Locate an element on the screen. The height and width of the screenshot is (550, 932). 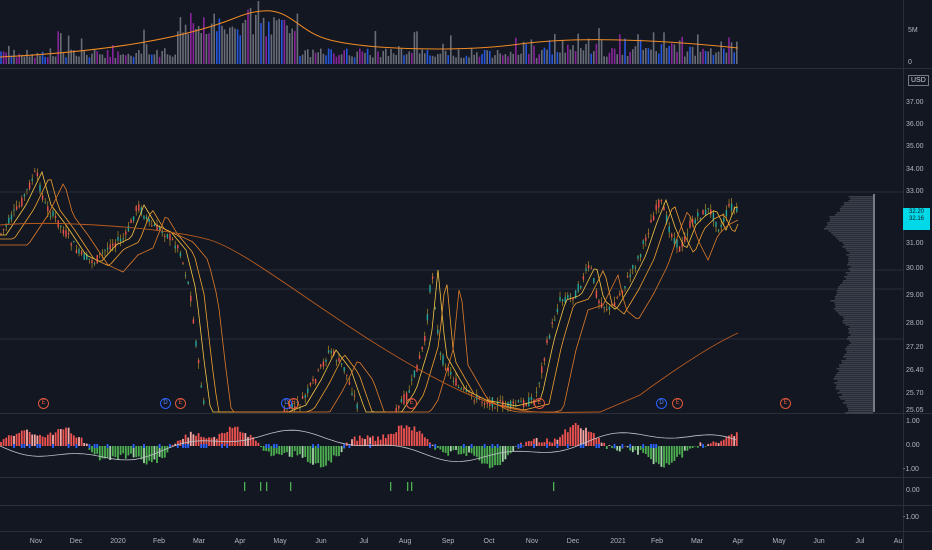
time-label: 2020 is located at coordinates (118, 541).